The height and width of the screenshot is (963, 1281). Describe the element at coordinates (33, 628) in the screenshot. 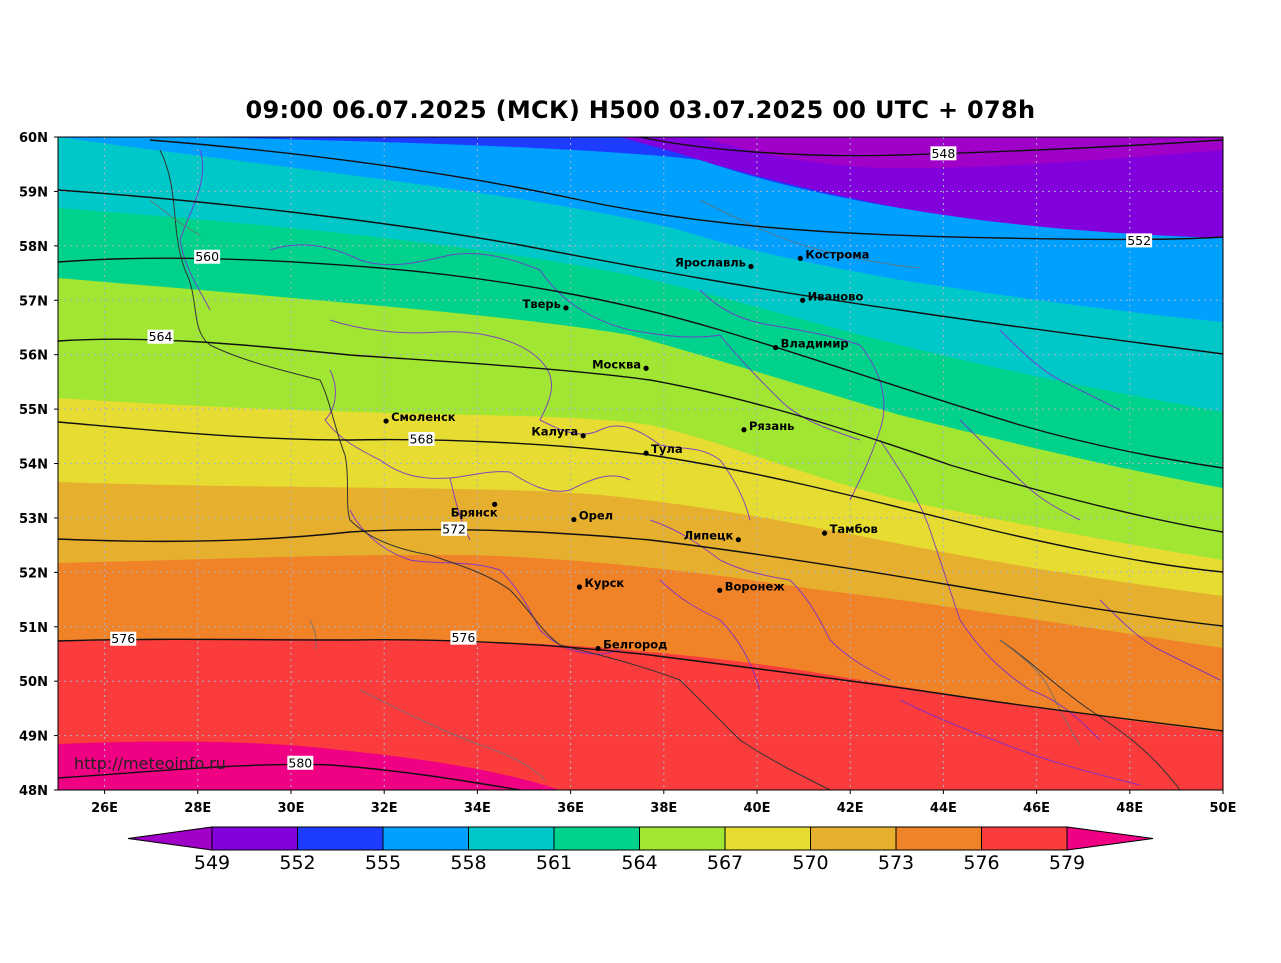

I see `lat-tick-label: 51N` at that location.